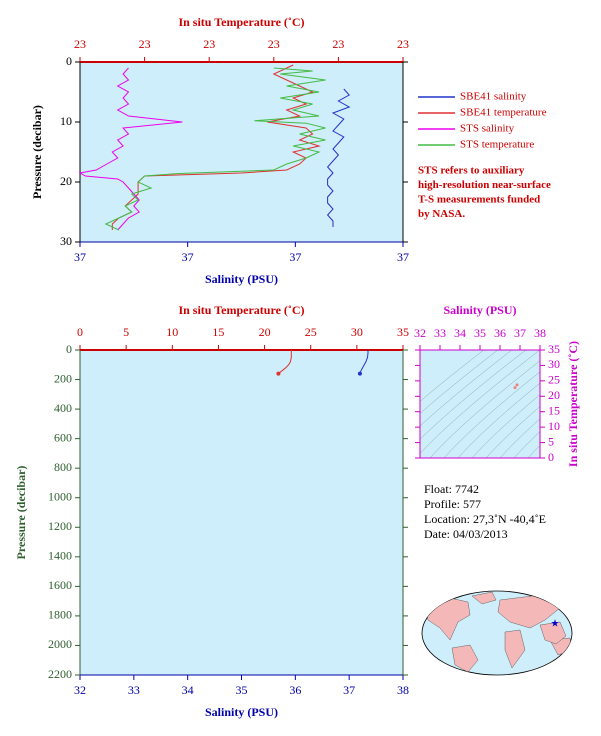  What do you see at coordinates (218, 332) in the screenshot?
I see `x2-tick-label: 15` at bounding box center [218, 332].